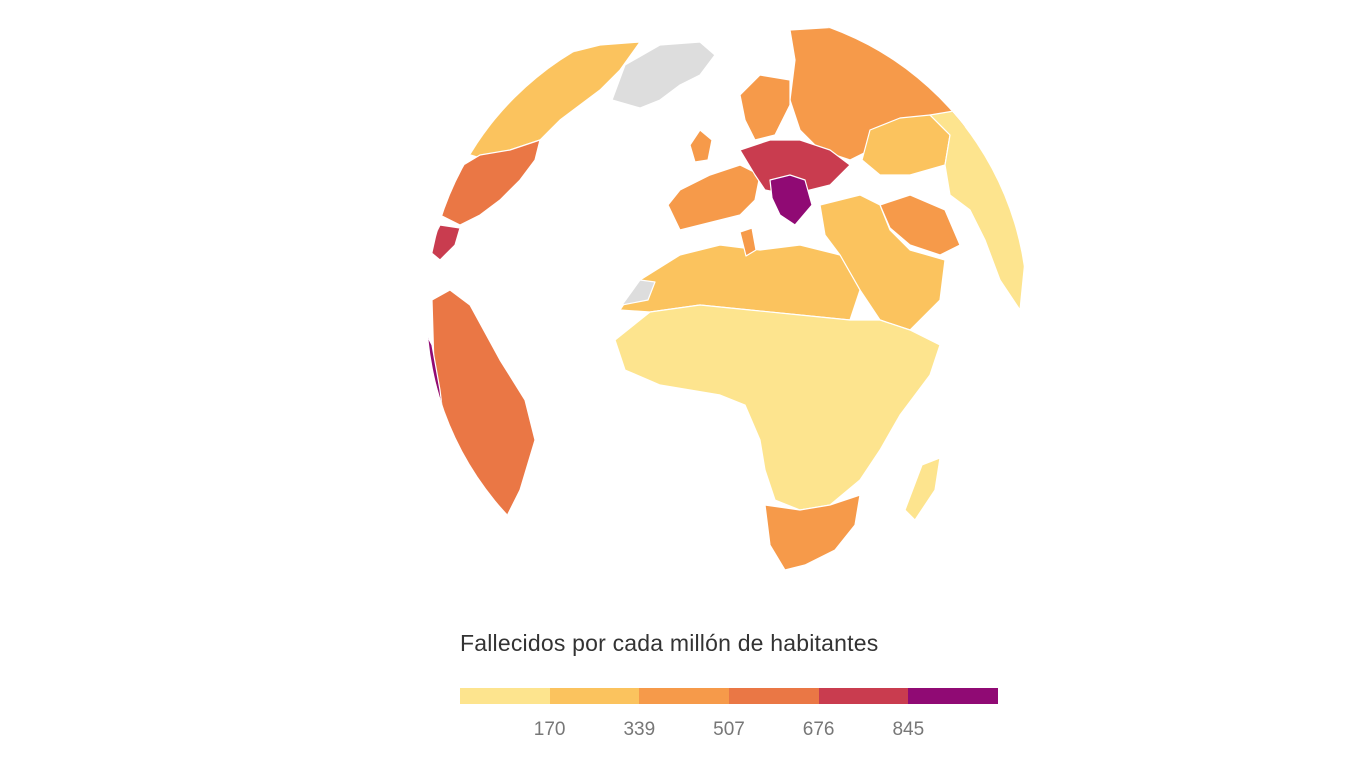  What do you see at coordinates (701, 146) in the screenshot?
I see `region-uk` at bounding box center [701, 146].